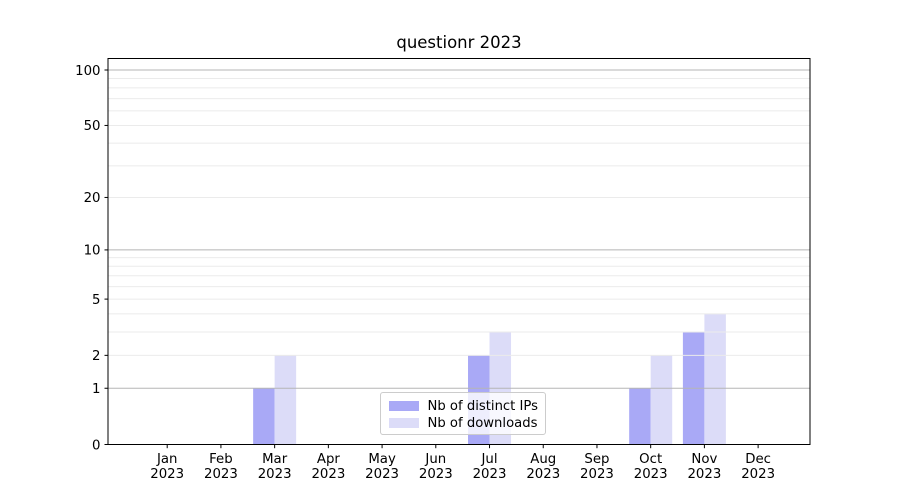  What do you see at coordinates (704, 459) in the screenshot?
I see `x-tick-label-month: Nov` at bounding box center [704, 459].